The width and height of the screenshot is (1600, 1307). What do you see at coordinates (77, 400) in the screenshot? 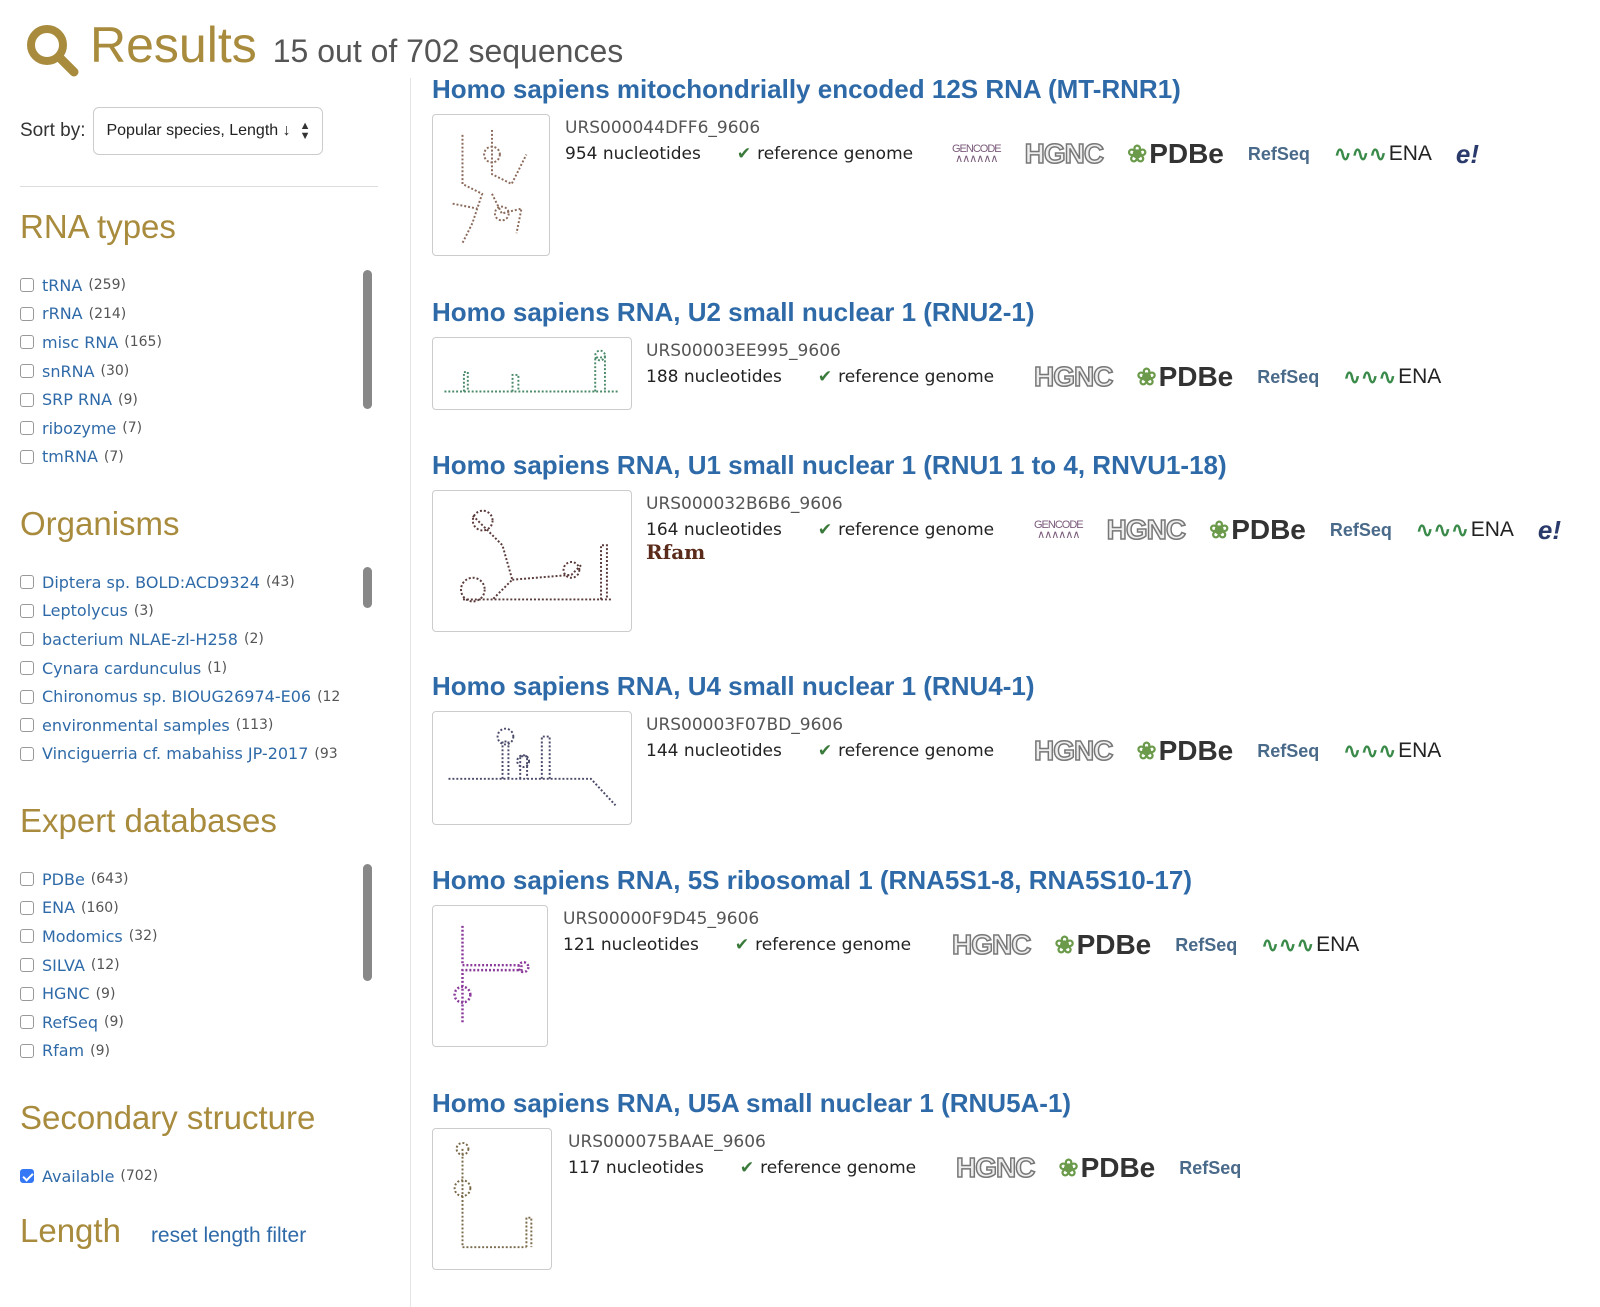
I see `facet-label: SRP RNA` at bounding box center [77, 400].